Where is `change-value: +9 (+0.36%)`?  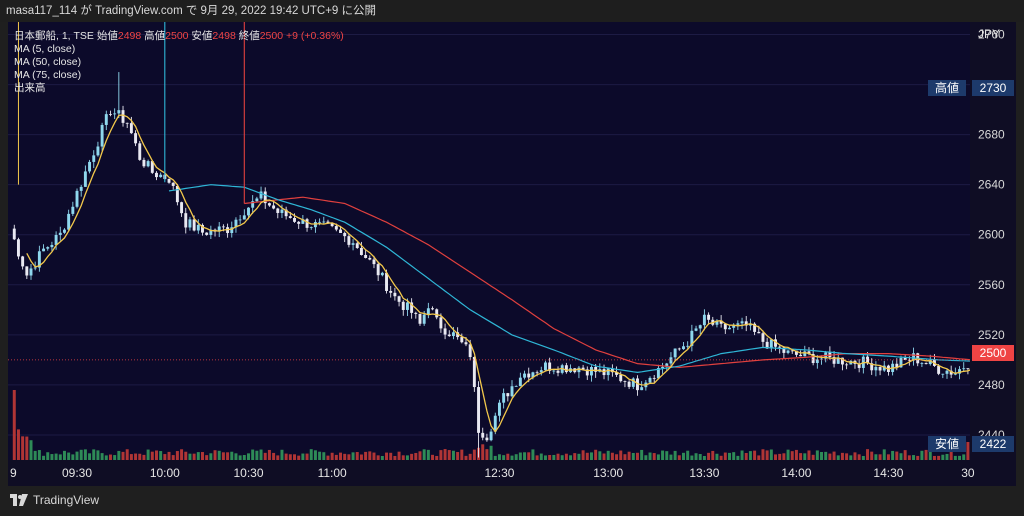
change-value: +9 (+0.36%) is located at coordinates (314, 36).